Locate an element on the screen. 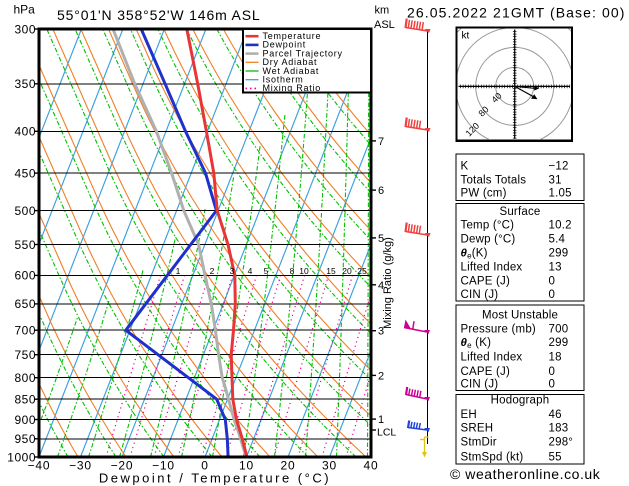 The image size is (629, 486). svg-text: 900 is located at coordinates (25, 420).